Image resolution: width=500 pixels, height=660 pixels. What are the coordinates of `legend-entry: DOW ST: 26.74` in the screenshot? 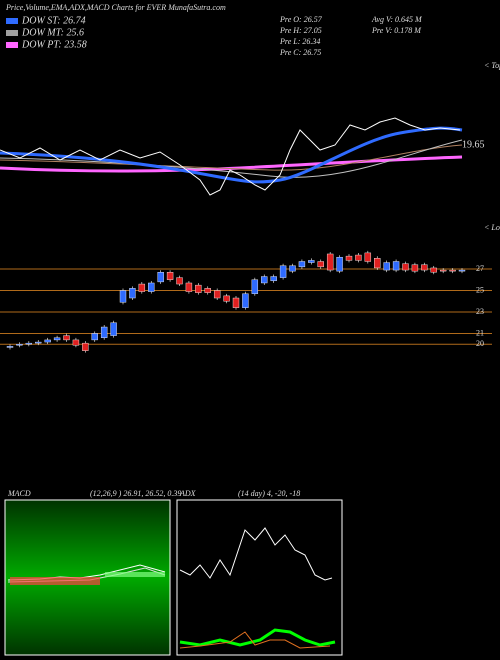 It's located at (53, 20).